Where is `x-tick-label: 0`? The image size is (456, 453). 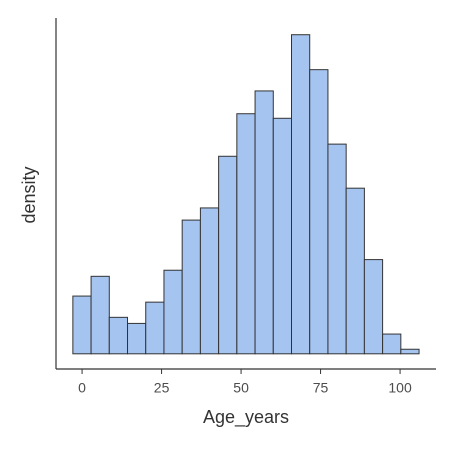 x-tick-label: 0 is located at coordinates (82, 388).